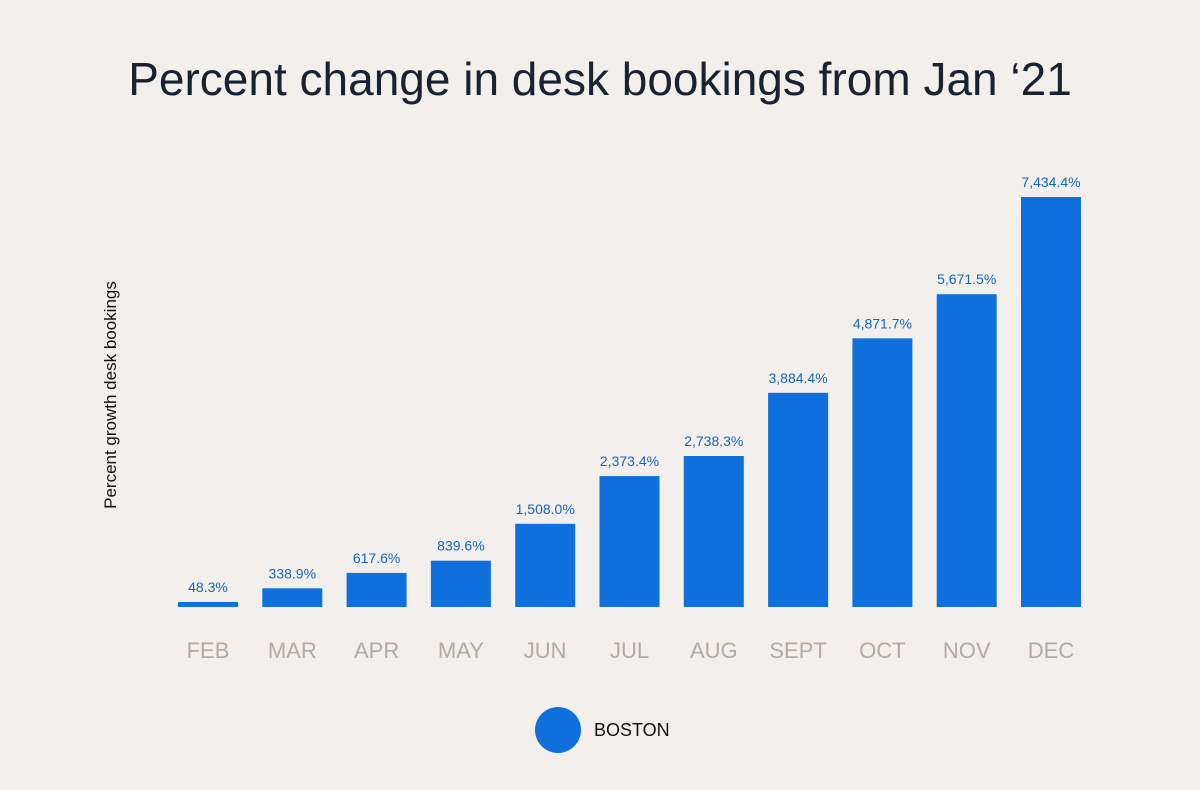  Describe the element at coordinates (460, 546) in the screenshot. I see `value-label-may: 839.6%` at that location.